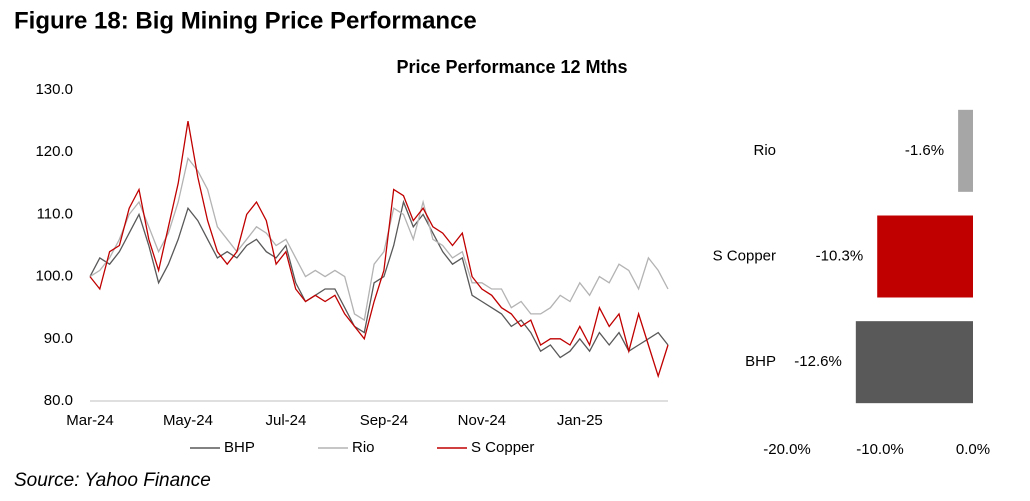  Describe the element at coordinates (239, 447) in the screenshot. I see `legend-label: BHP` at that location.